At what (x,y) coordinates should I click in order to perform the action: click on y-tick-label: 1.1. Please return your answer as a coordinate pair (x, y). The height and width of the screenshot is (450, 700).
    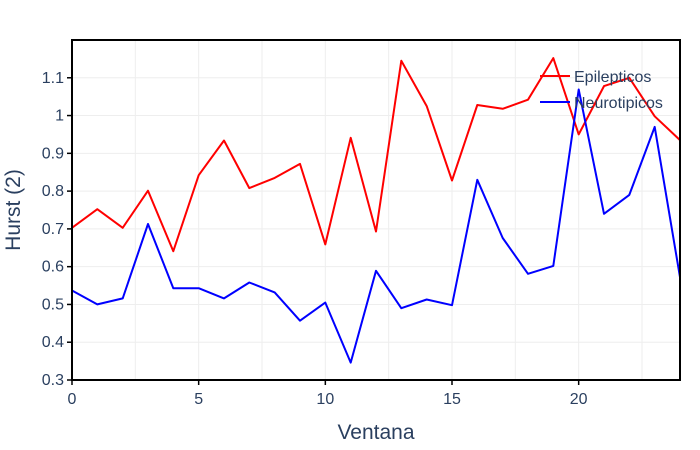
    Looking at the image, I should click on (53, 78).